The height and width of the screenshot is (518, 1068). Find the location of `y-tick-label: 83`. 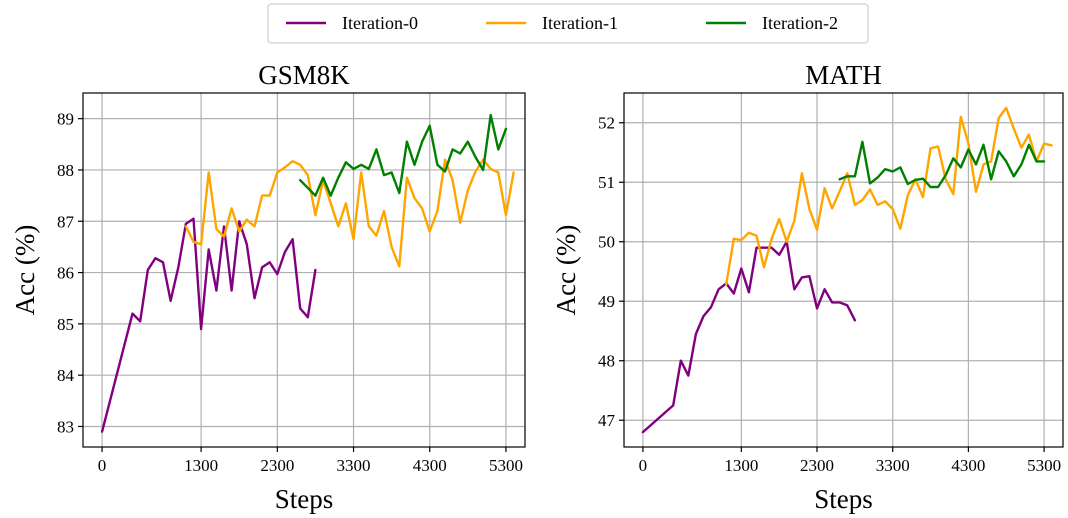

y-tick-label: 83 is located at coordinates (65, 426).